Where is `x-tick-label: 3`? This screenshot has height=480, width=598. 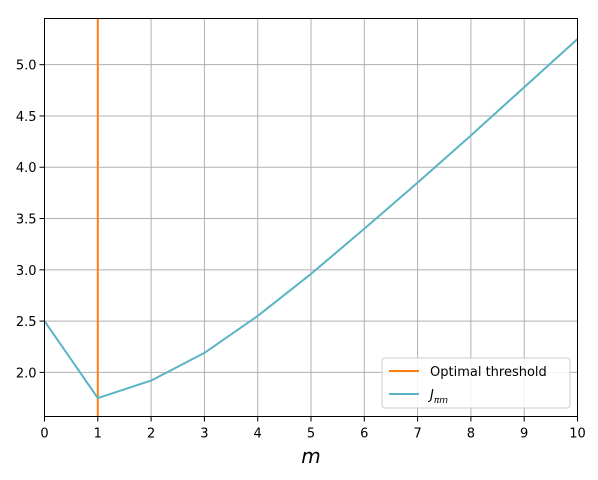
x-tick-label: 3 is located at coordinates (204, 434).